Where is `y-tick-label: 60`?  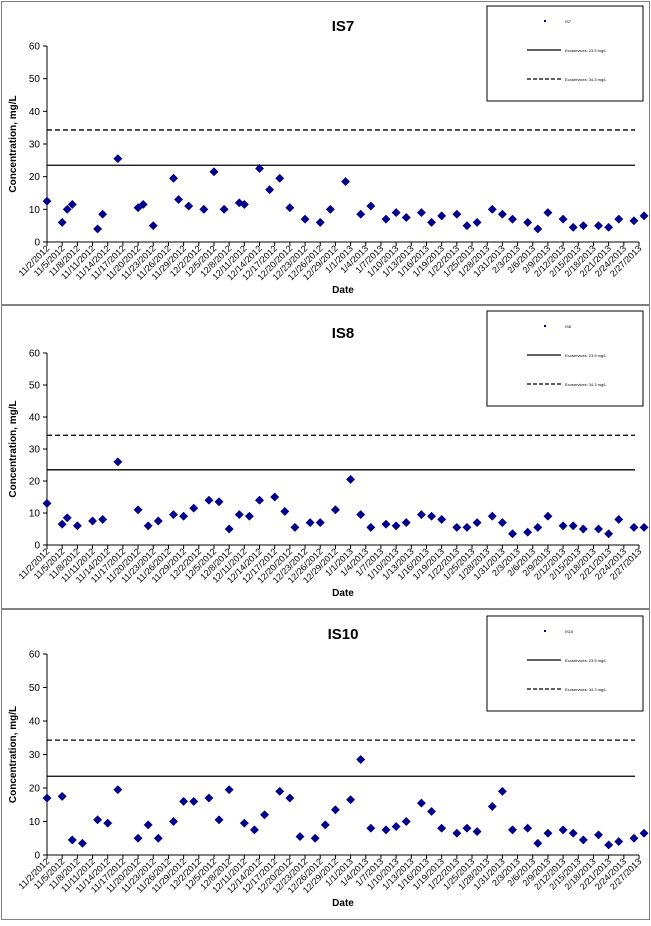 y-tick-label: 60 is located at coordinates (35, 655).